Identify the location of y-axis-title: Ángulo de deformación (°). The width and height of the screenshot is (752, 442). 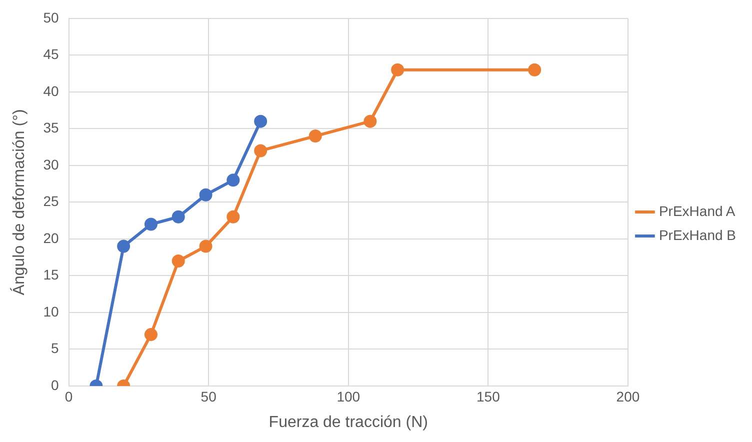
(19, 202).